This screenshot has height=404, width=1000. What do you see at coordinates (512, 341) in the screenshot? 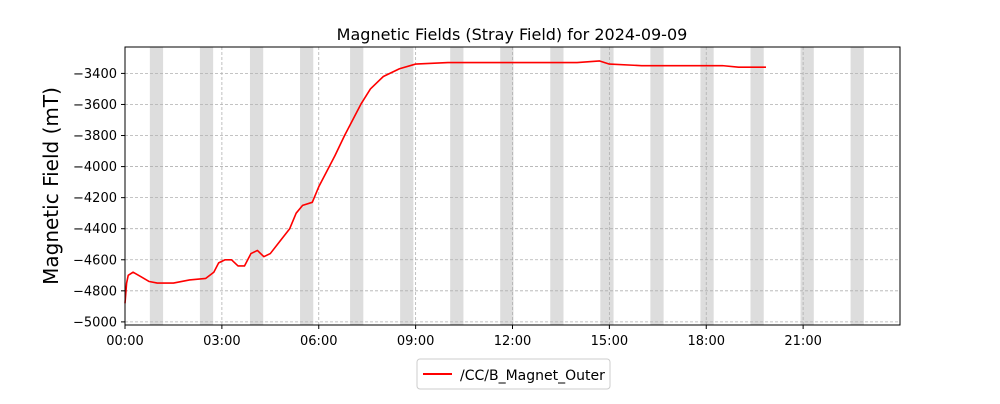
I see `x-tick-label: 12:00` at bounding box center [512, 341].